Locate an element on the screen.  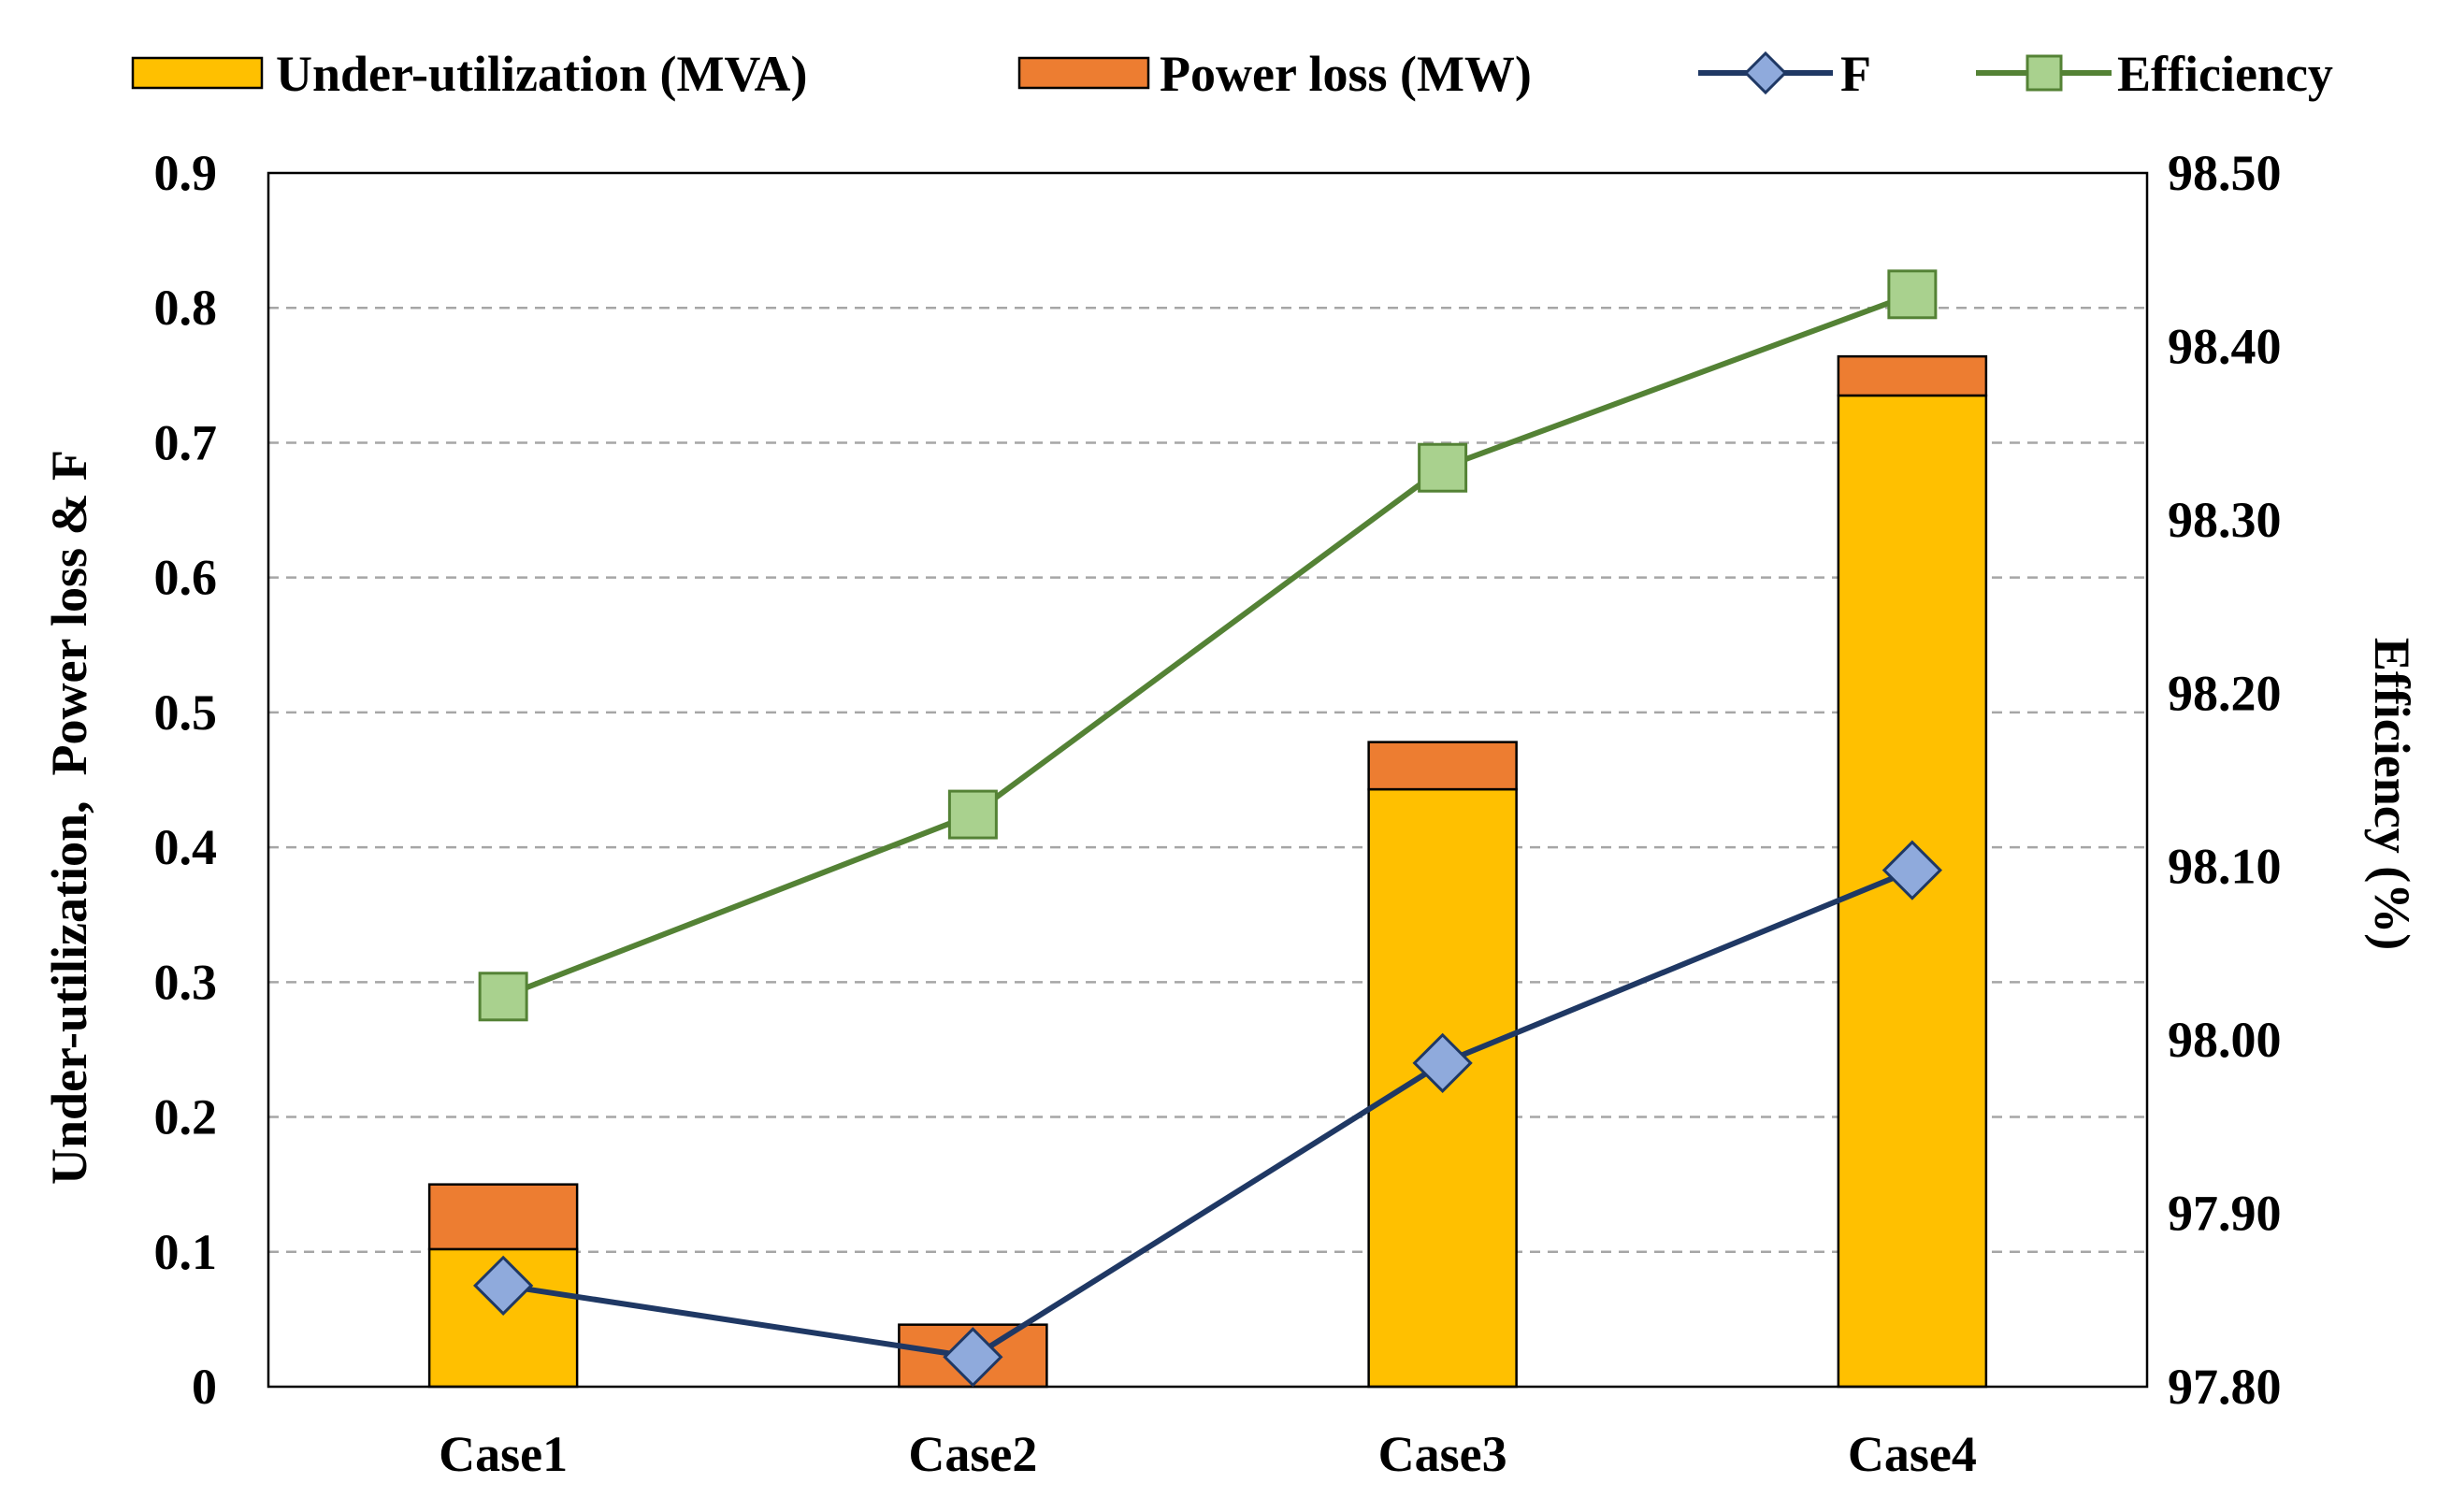
legend-label: Power loss (MW) is located at coordinates (1346, 74).